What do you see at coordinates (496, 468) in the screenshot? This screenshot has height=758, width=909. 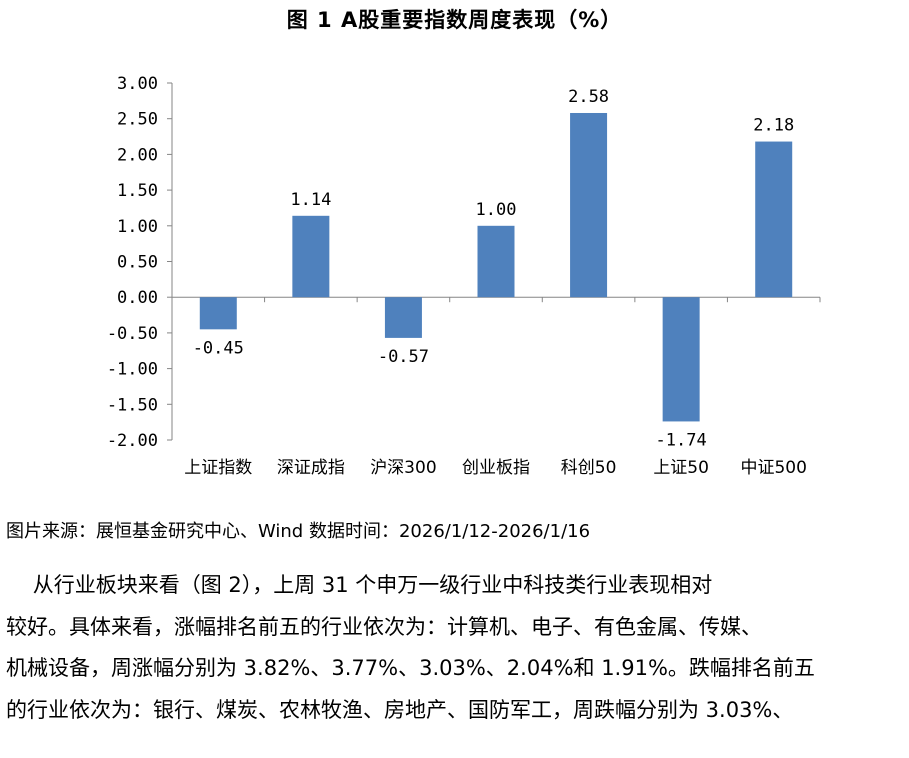 I see `category-label: 创业板指` at bounding box center [496, 468].